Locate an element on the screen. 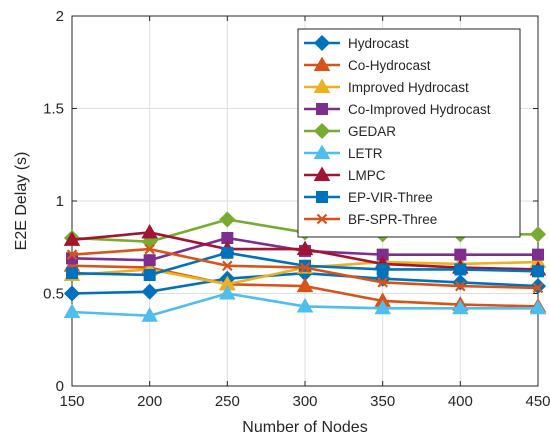 This screenshot has width=550, height=445. legend-label: LMPC is located at coordinates (367, 175).